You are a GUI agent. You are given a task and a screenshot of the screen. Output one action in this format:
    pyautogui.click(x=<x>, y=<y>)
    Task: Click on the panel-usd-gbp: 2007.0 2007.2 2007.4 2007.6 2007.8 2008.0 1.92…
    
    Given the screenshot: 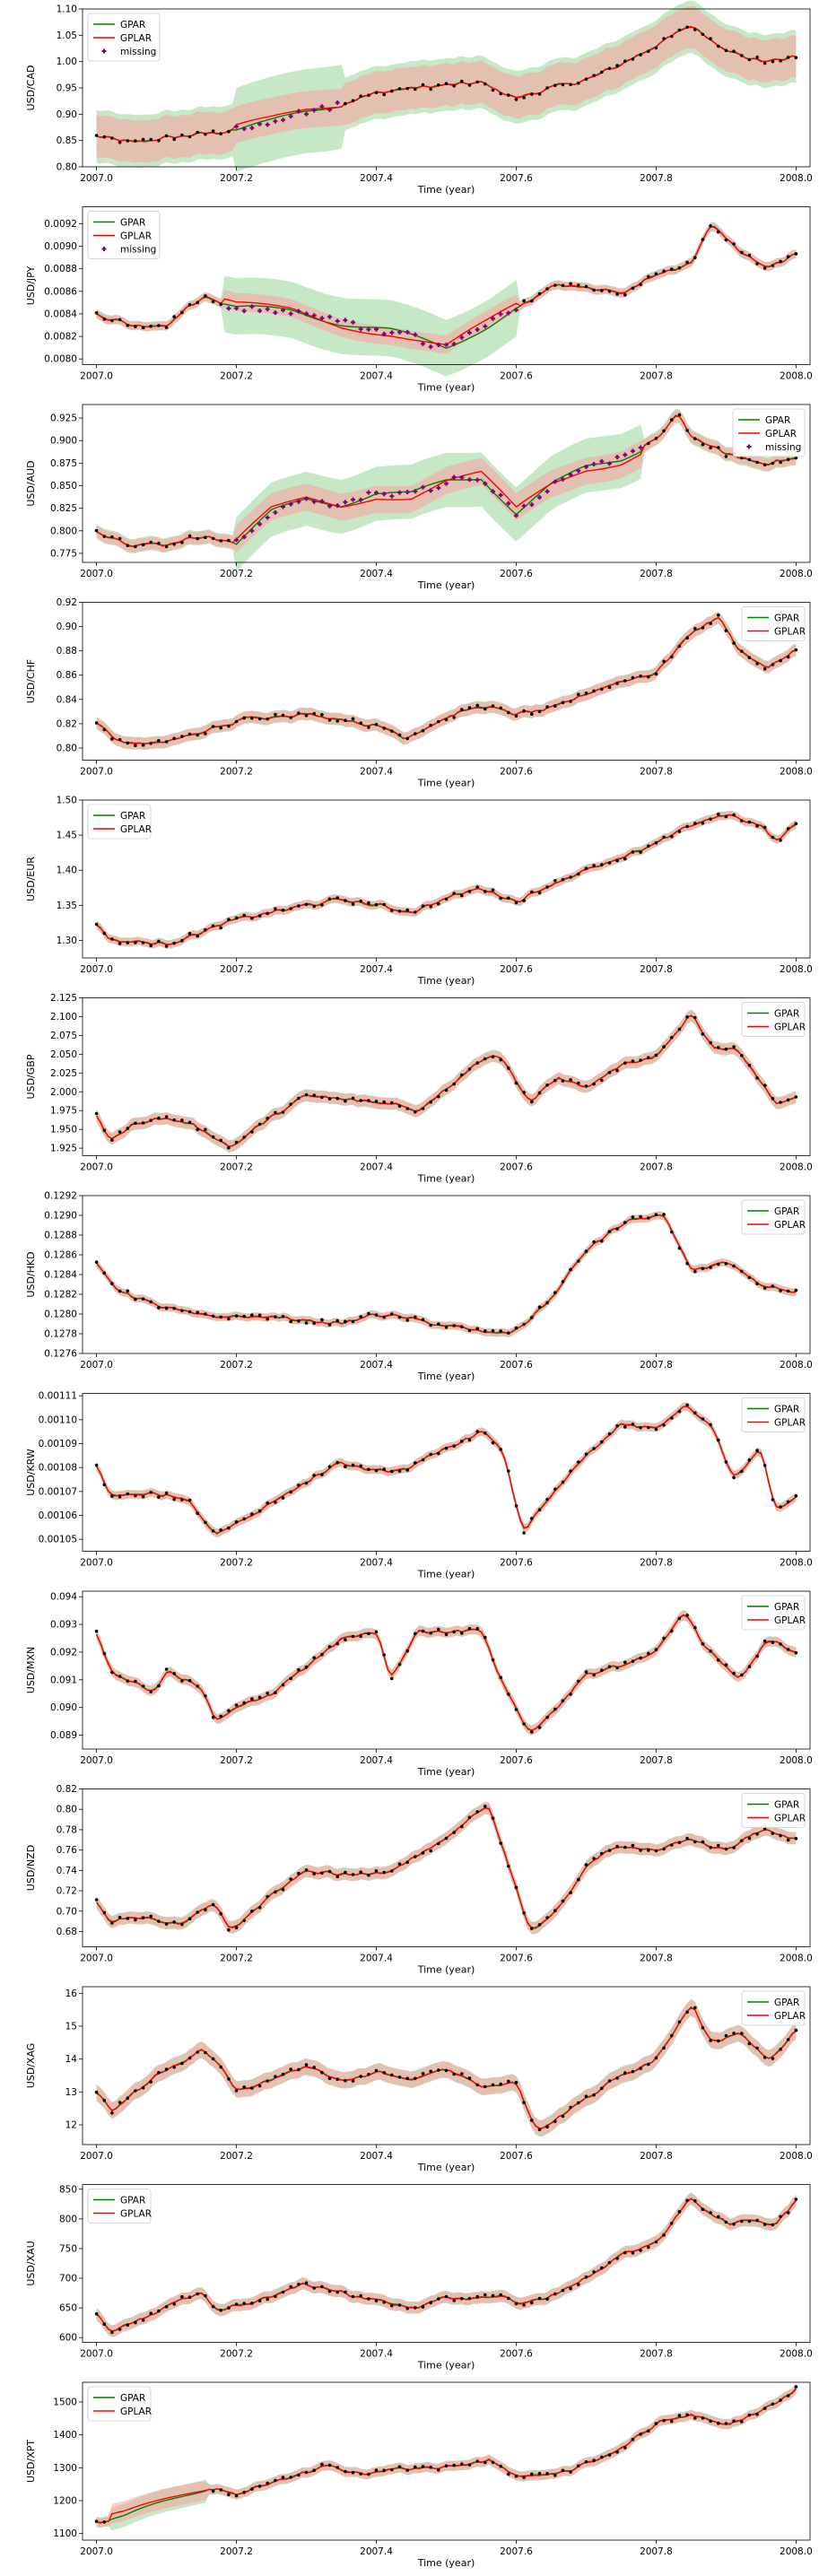 What is the action you would take?
    pyautogui.click(x=419, y=1089)
    